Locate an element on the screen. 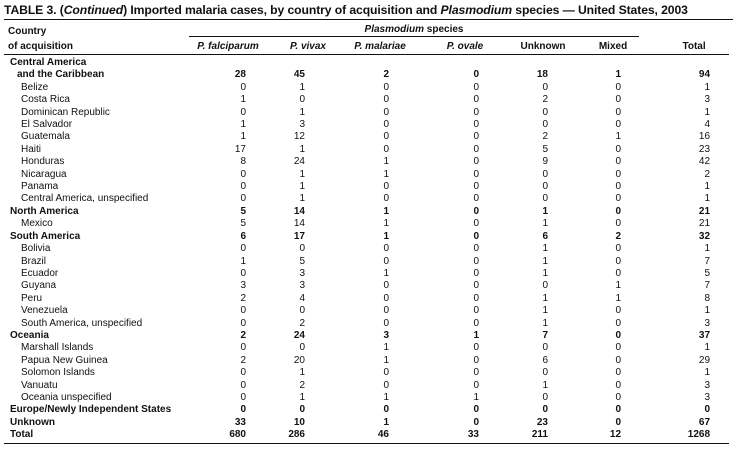 The height and width of the screenshot is (457, 737). value-cell: 20 is located at coordinates (299, 360).